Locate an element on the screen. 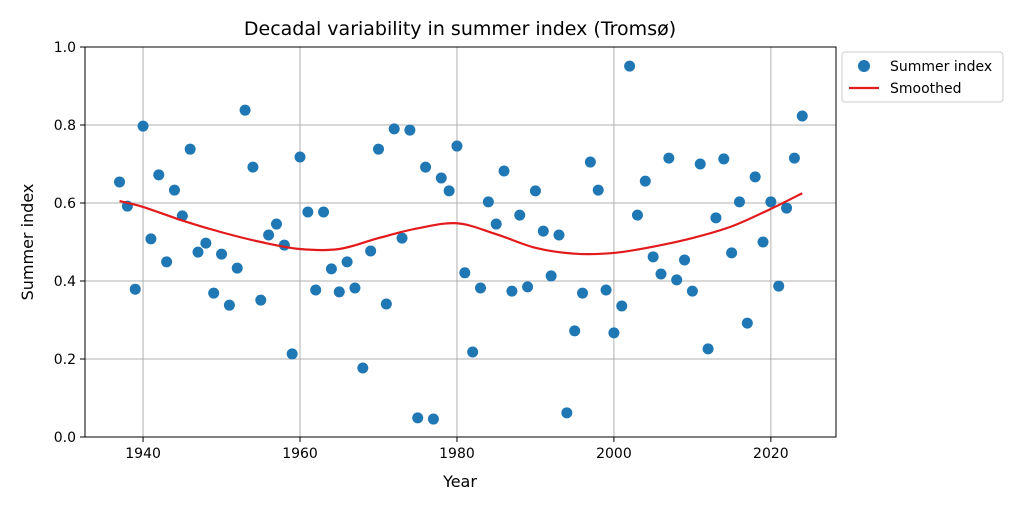  smoothed-line is located at coordinates (461, 224).